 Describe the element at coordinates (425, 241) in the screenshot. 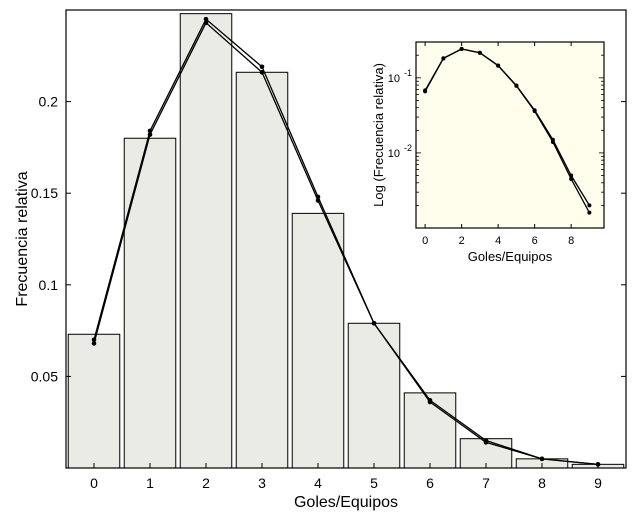

I see `inset-x-tick-label: 0` at that location.